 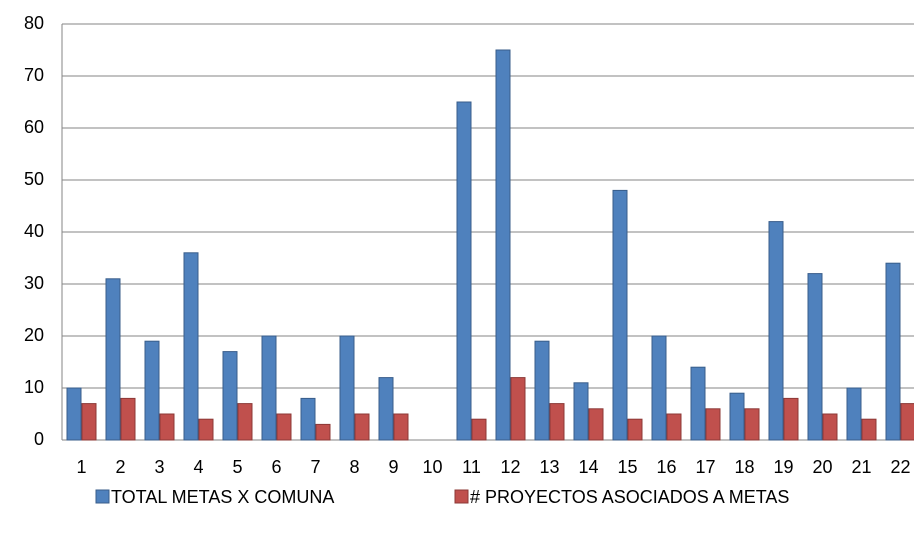 I want to click on x-tick-label: 2, so click(x=120, y=467).